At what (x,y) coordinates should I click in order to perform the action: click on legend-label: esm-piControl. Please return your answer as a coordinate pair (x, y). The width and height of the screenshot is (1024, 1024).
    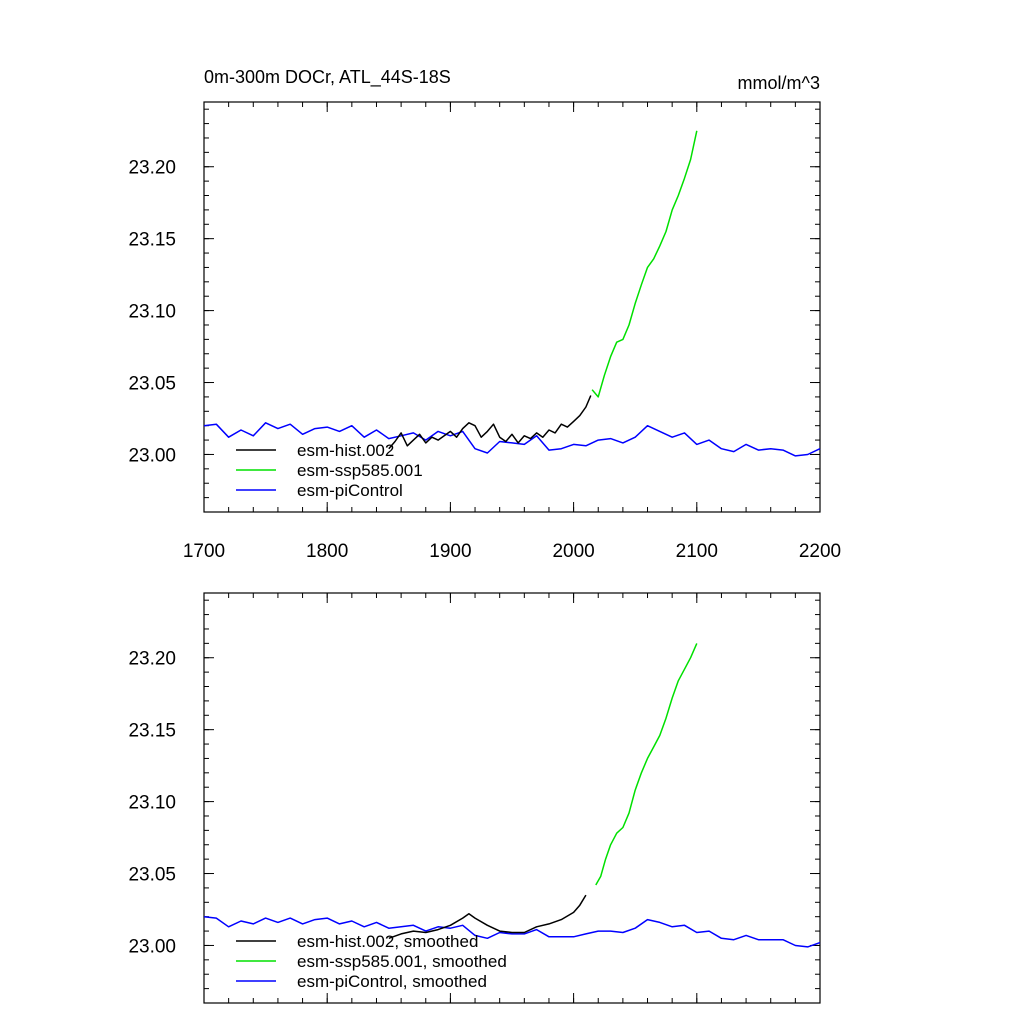
    Looking at the image, I should click on (350, 490).